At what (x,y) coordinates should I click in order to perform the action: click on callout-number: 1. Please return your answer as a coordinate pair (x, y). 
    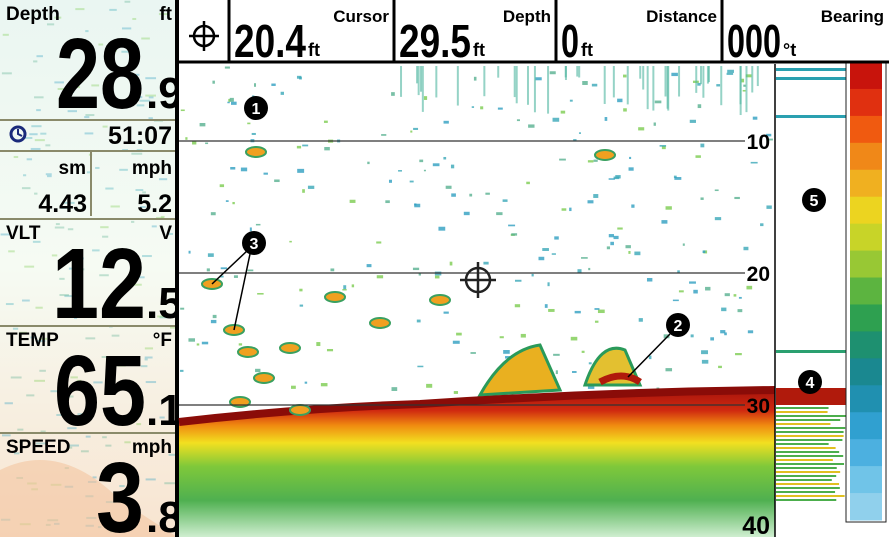
    Looking at the image, I should click on (256, 109).